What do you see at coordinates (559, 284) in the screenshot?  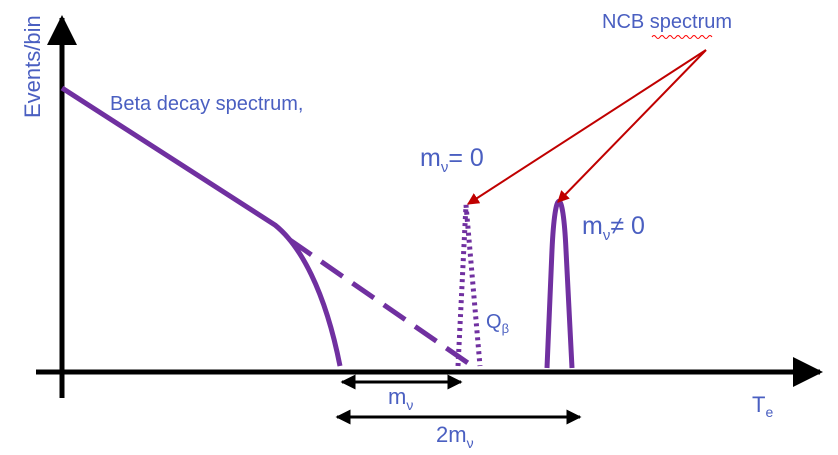 I see `ncb-peak-massive` at bounding box center [559, 284].